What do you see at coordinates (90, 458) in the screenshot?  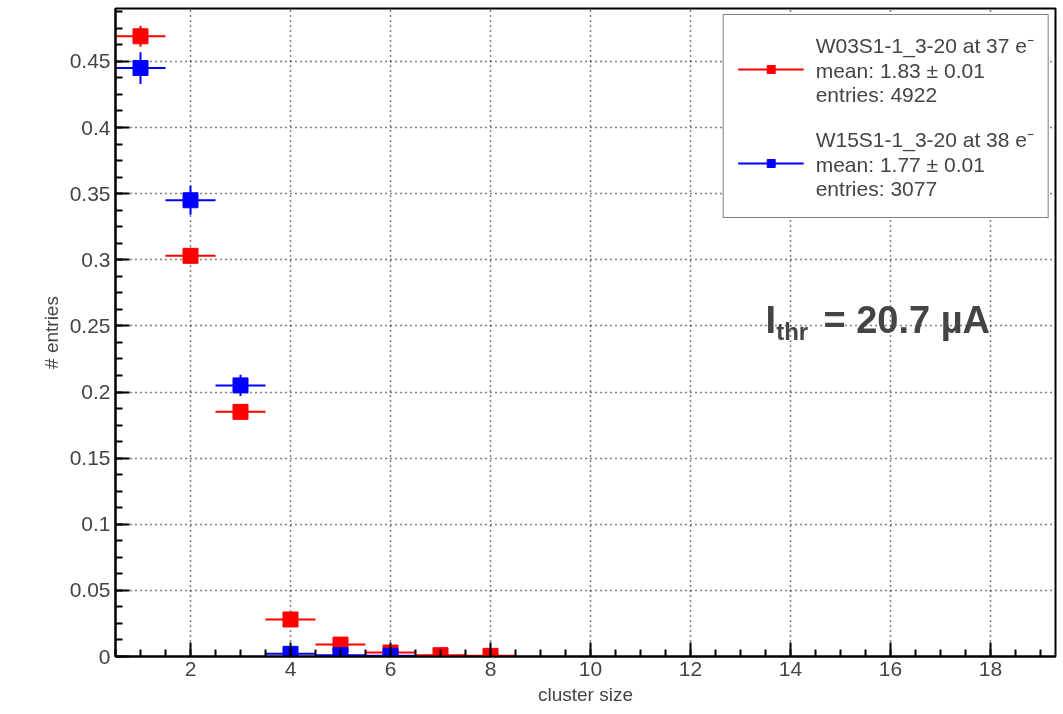 I see `y-tick-label: 0.15` at bounding box center [90, 458].